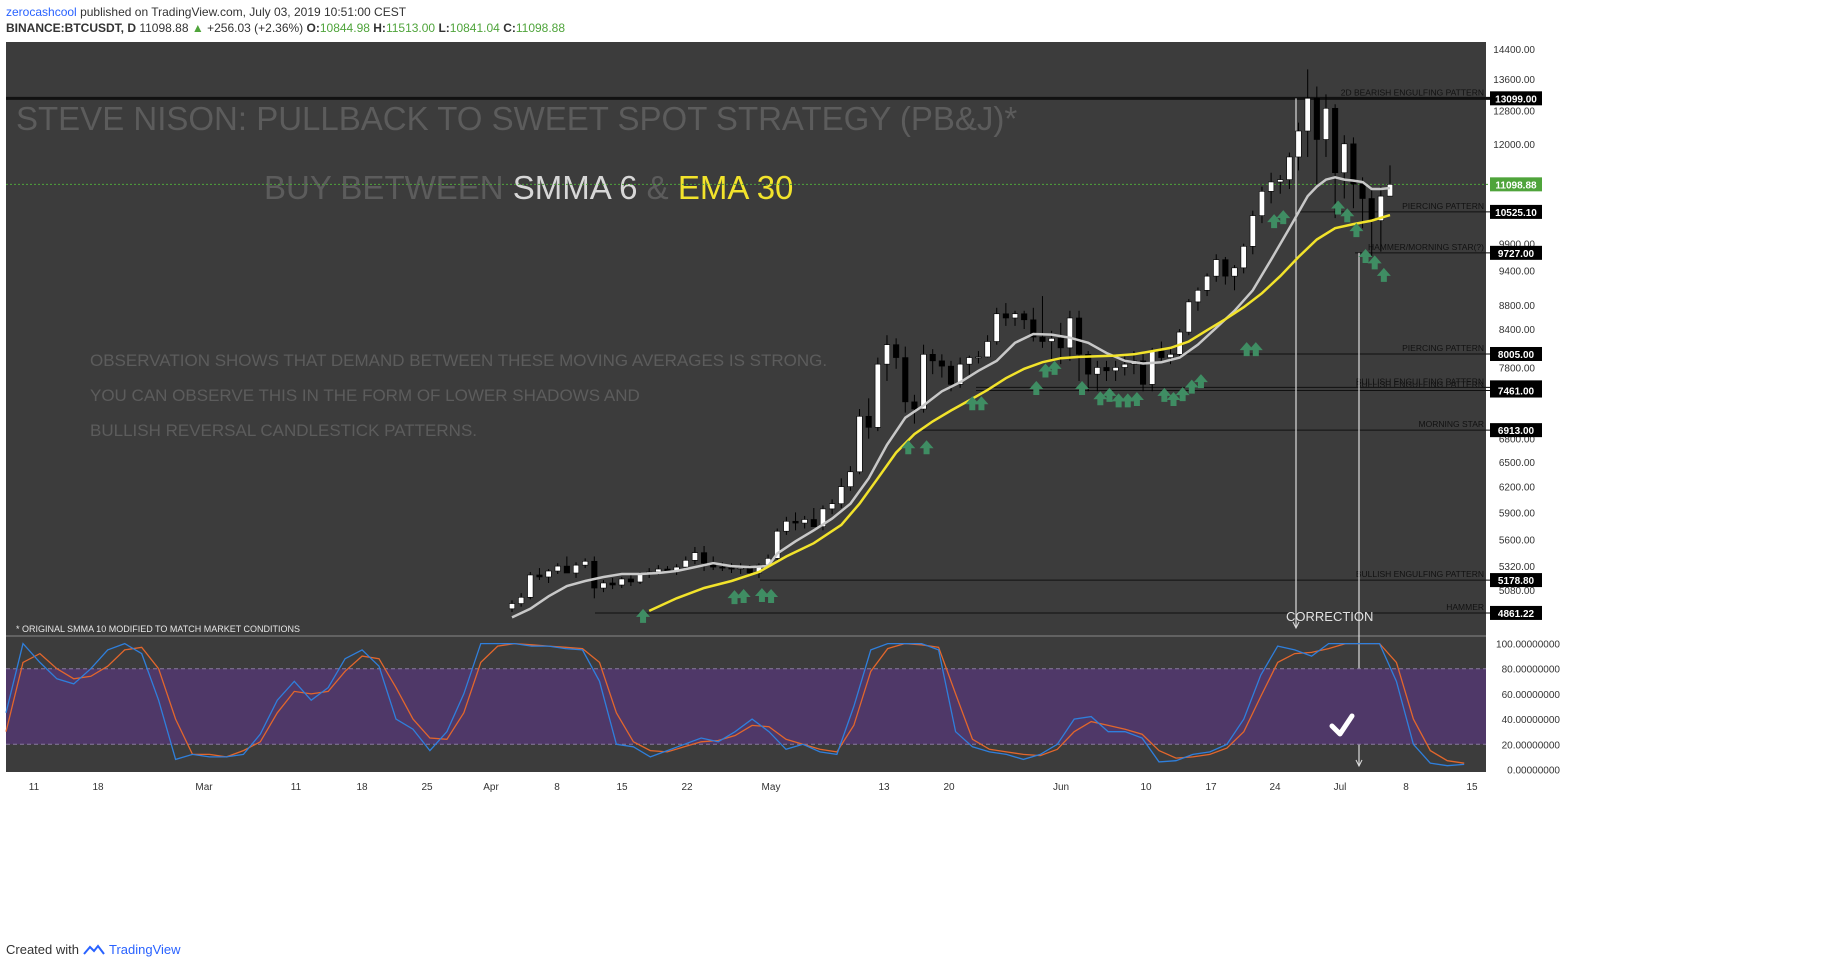 The height and width of the screenshot is (968, 1828). What do you see at coordinates (528, 187) in the screenshot?
I see `chart-subtitle: BUY BETWEEN SMMA 6 & EMA 30` at bounding box center [528, 187].